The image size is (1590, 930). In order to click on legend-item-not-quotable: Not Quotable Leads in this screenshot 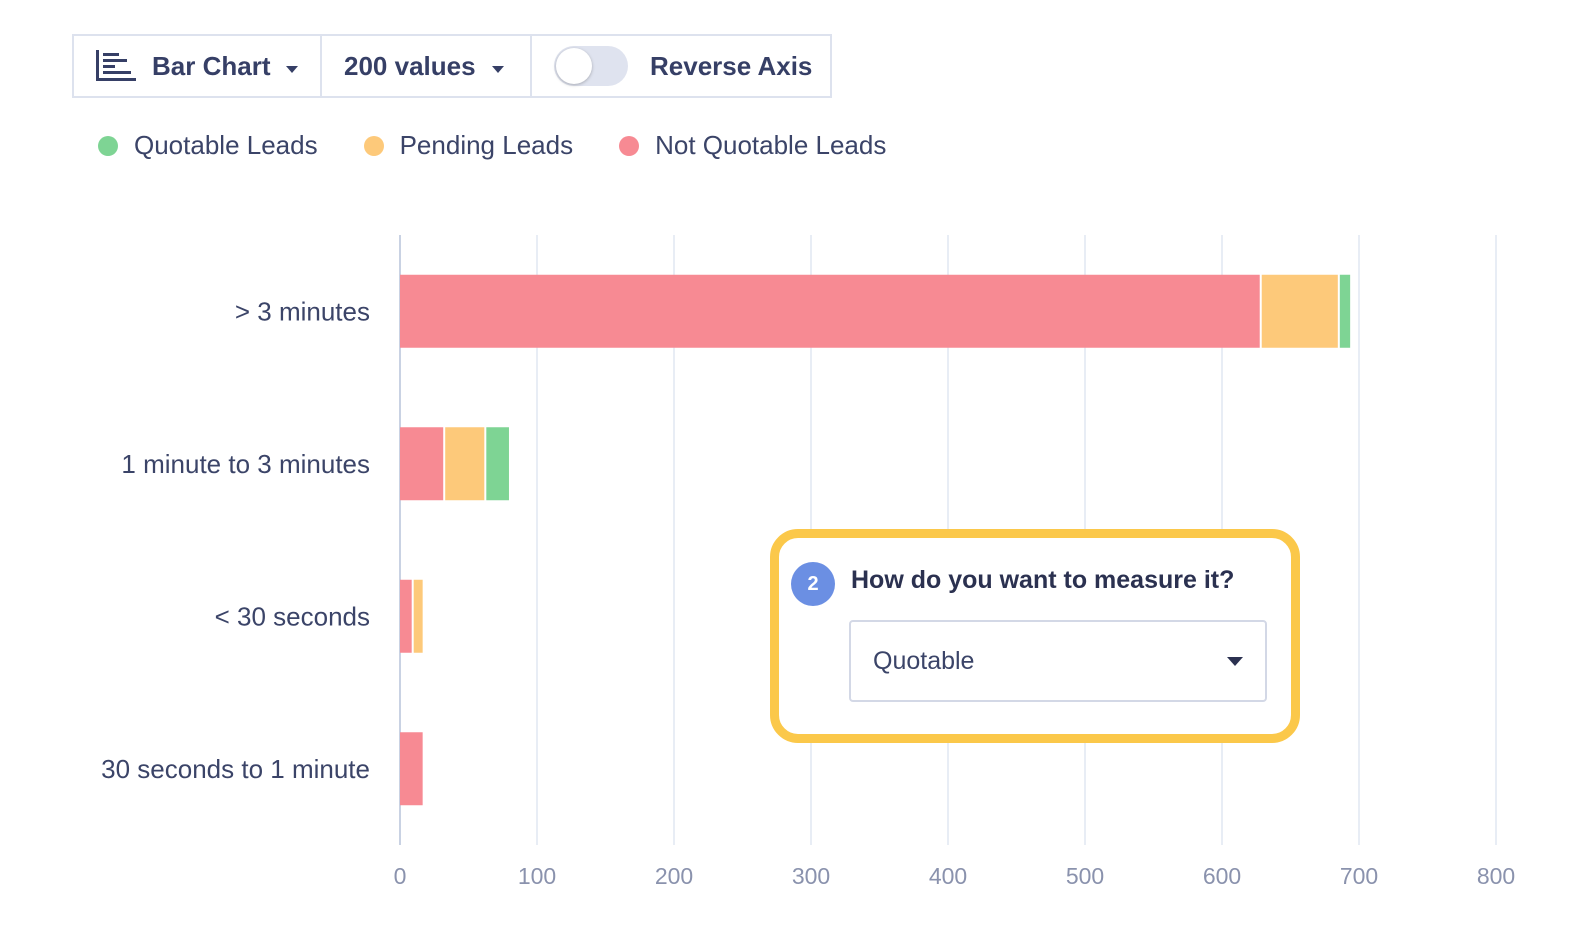, I will do `click(752, 145)`.